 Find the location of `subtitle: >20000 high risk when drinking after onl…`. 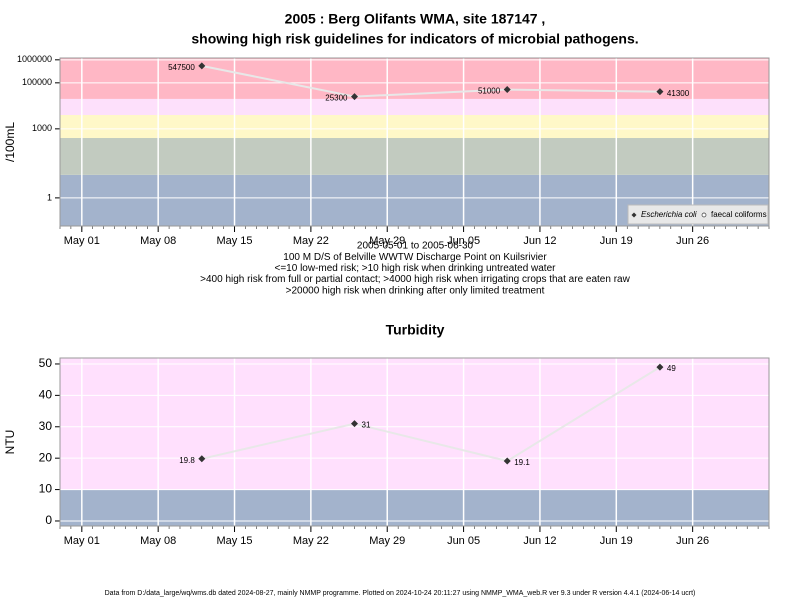

subtitle: >20000 high risk when drinking after onl… is located at coordinates (415, 290).